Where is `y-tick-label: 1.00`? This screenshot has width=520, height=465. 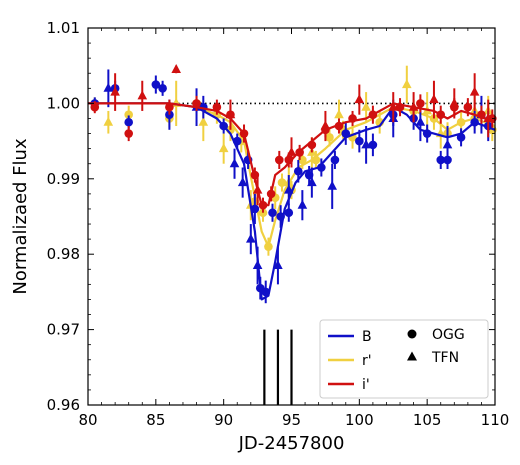 y-tick-label: 1.00 is located at coordinates (63, 103).